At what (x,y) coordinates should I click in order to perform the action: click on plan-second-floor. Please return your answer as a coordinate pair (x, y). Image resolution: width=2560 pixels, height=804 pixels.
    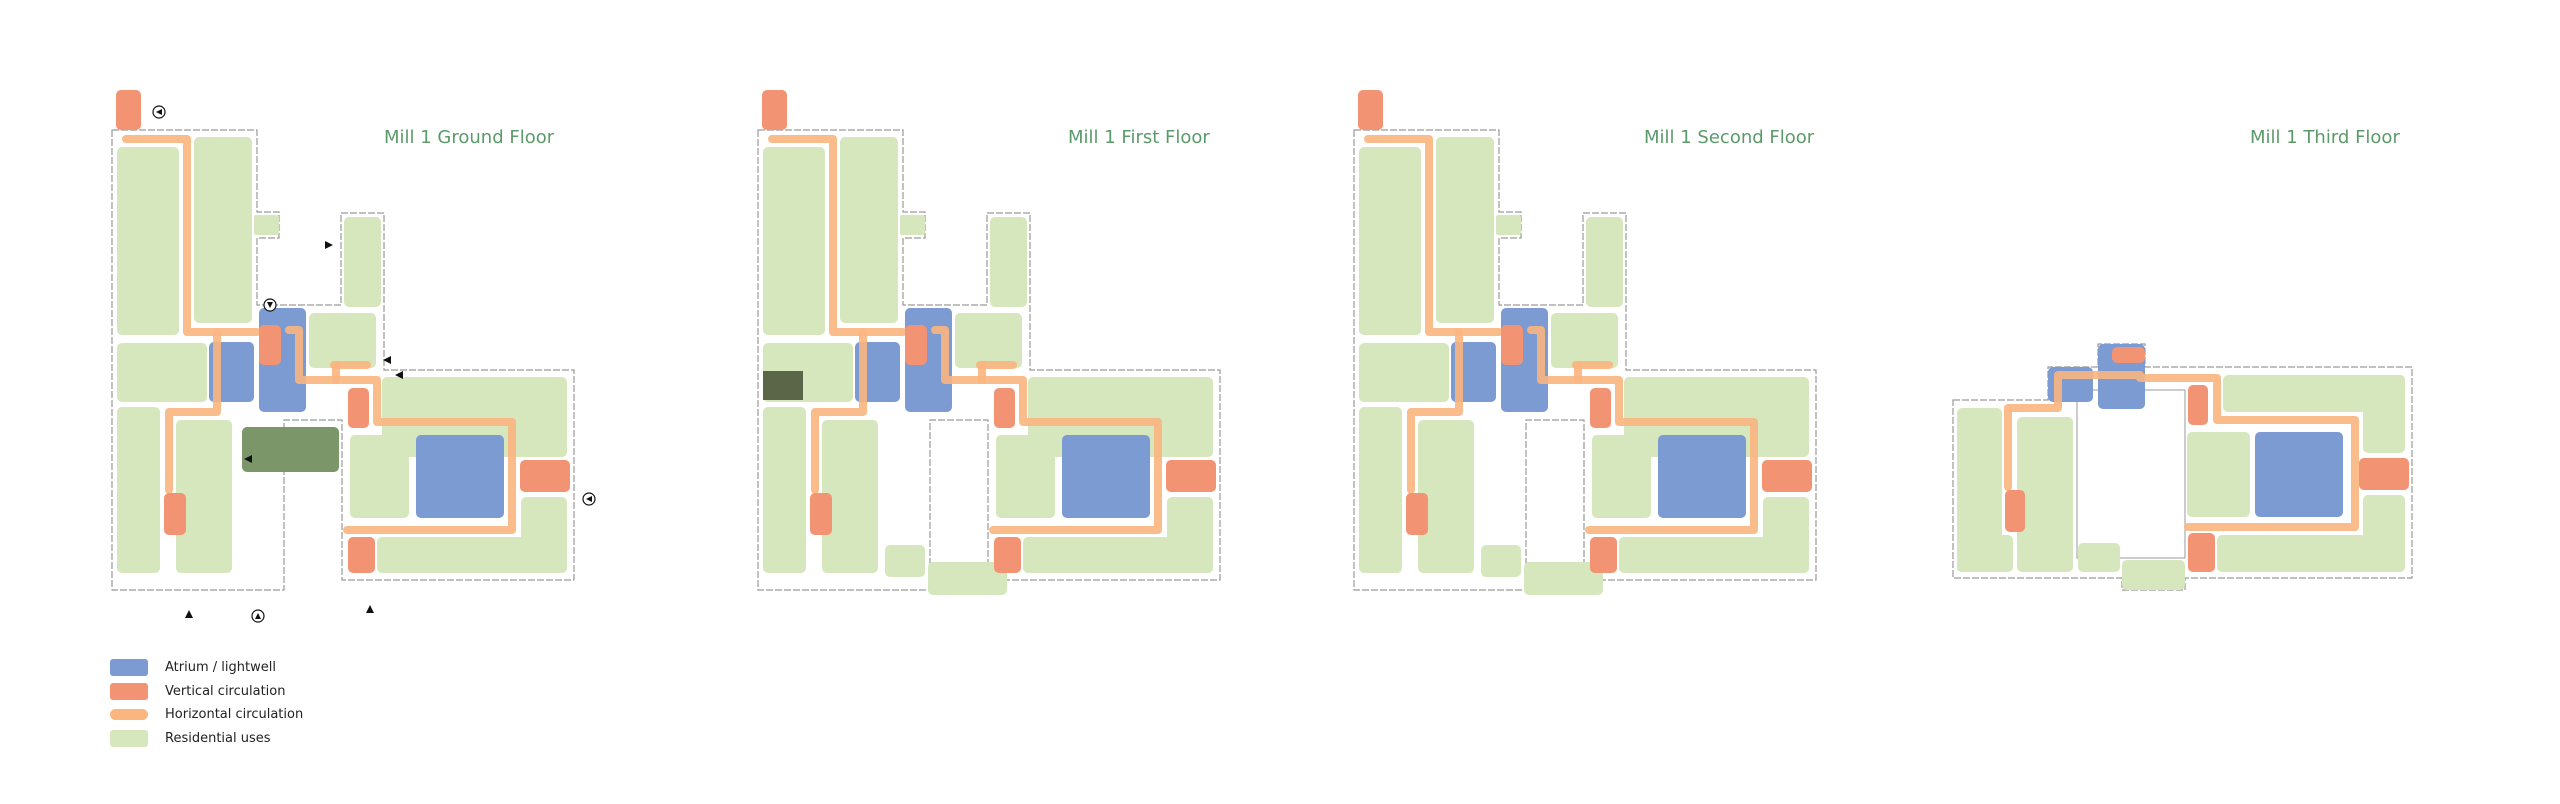
    Looking at the image, I should click on (1585, 342).